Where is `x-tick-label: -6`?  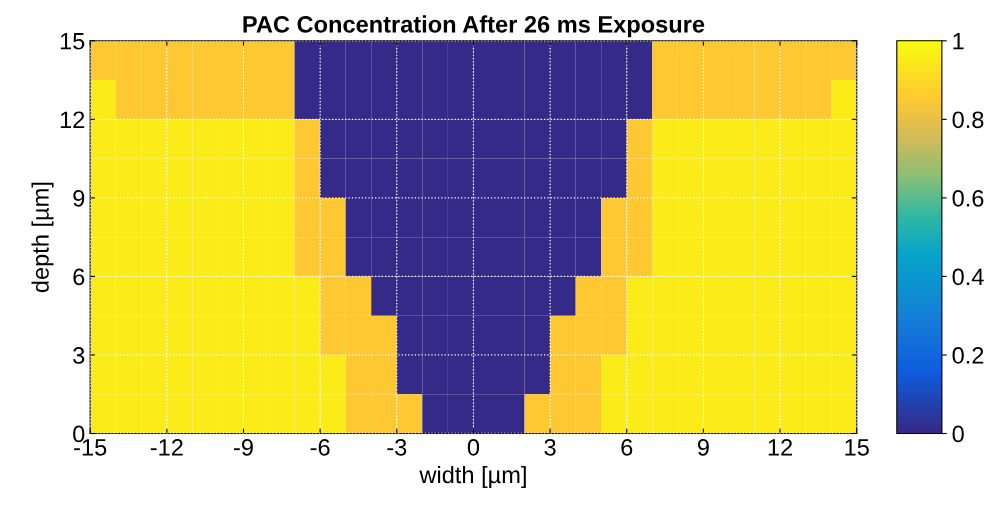 x-tick-label: -6 is located at coordinates (320, 447).